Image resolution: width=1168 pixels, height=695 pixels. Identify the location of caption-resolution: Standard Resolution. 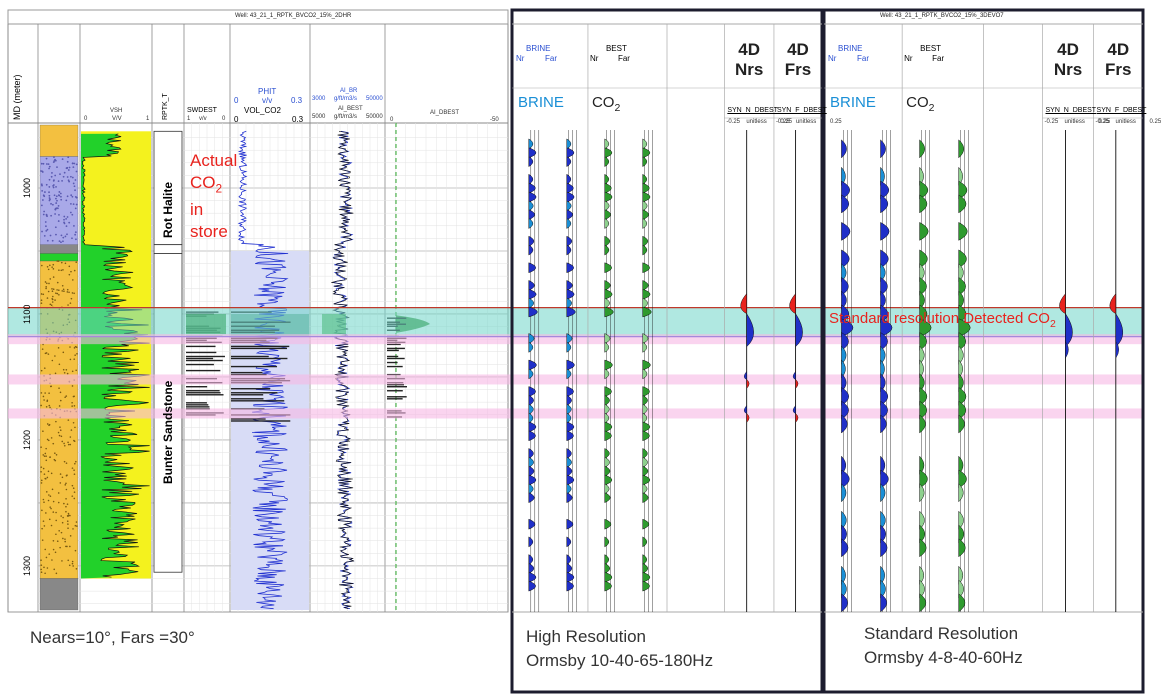
(941, 633).